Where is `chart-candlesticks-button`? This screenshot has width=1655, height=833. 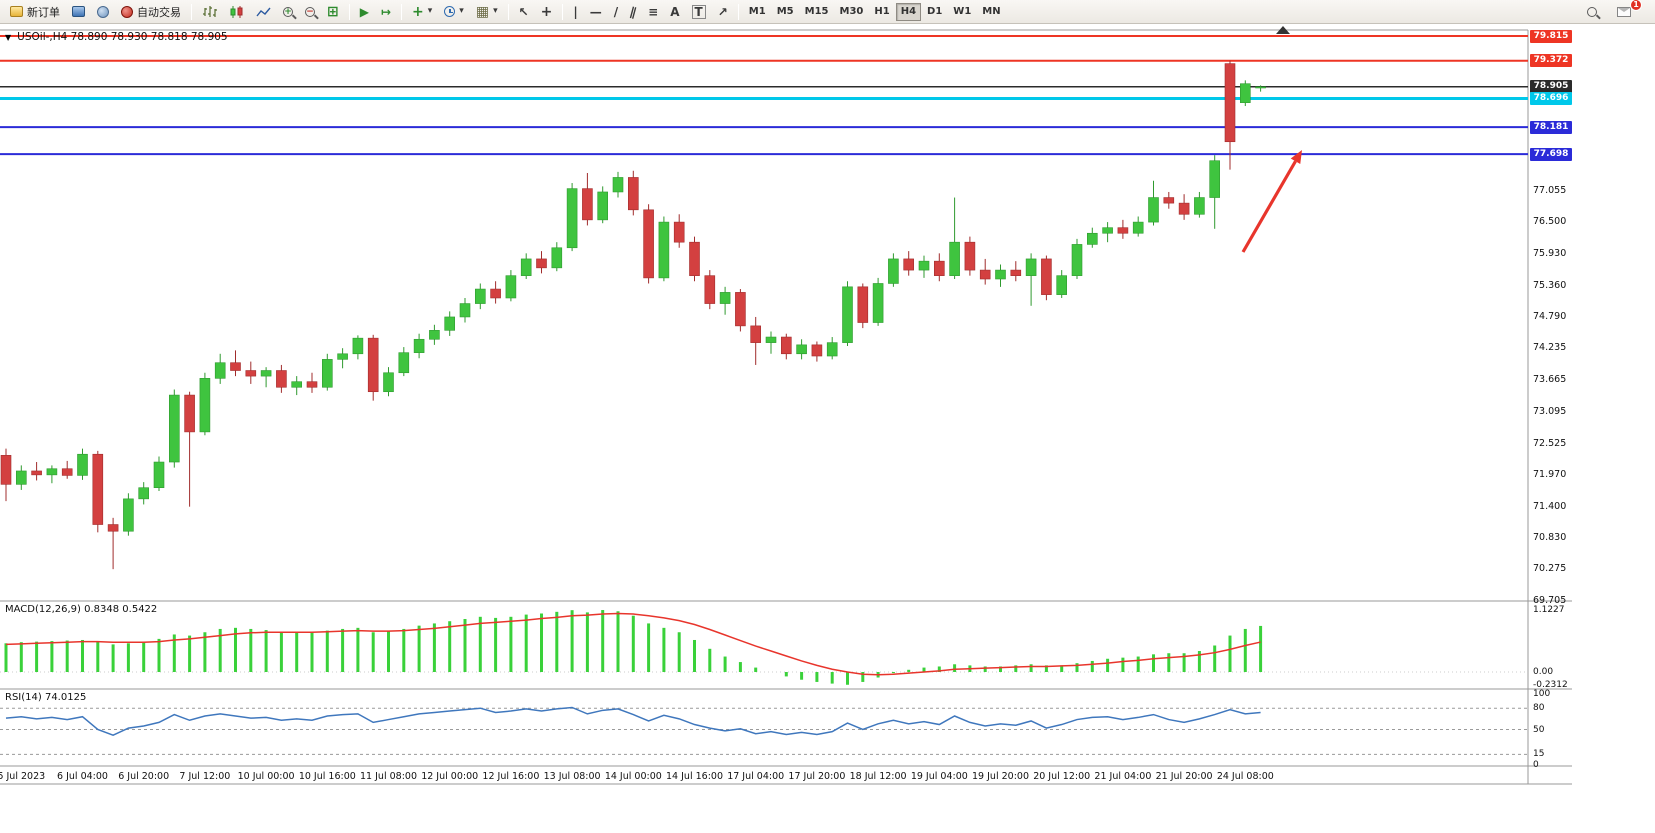
chart-candlesticks-button is located at coordinates (236, 12).